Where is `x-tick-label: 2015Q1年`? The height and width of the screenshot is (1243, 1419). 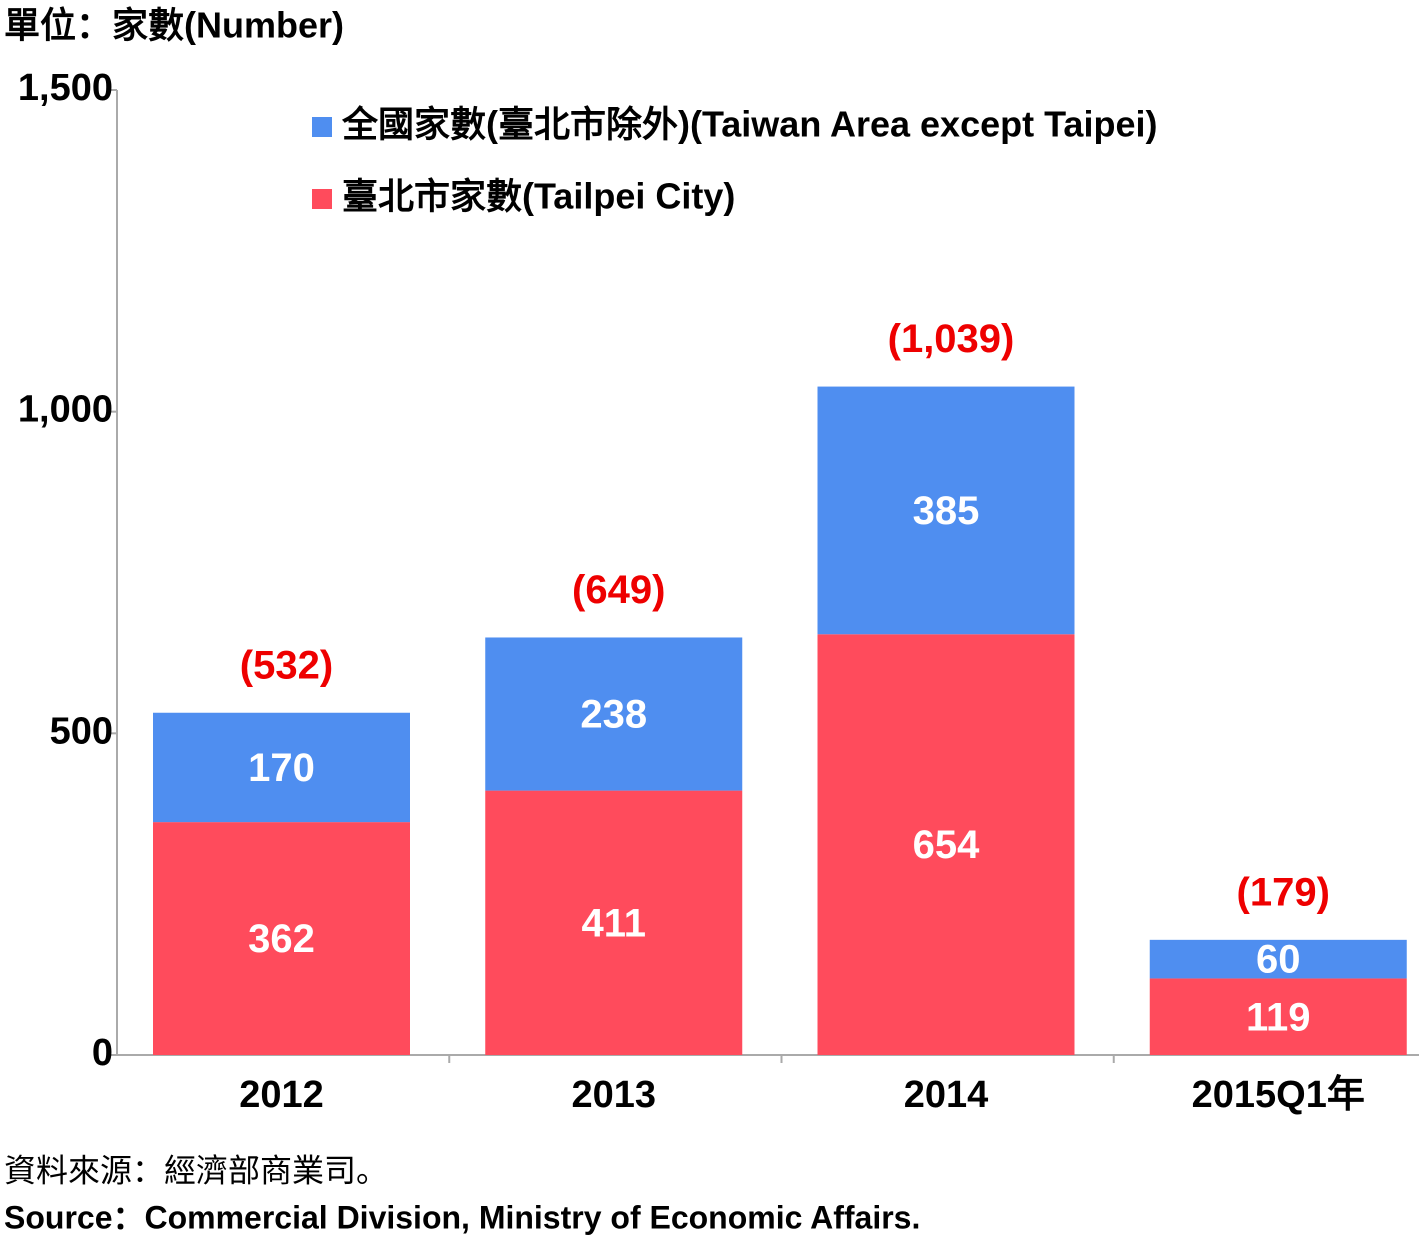
x-tick-label: 2015Q1年 is located at coordinates (1278, 1095).